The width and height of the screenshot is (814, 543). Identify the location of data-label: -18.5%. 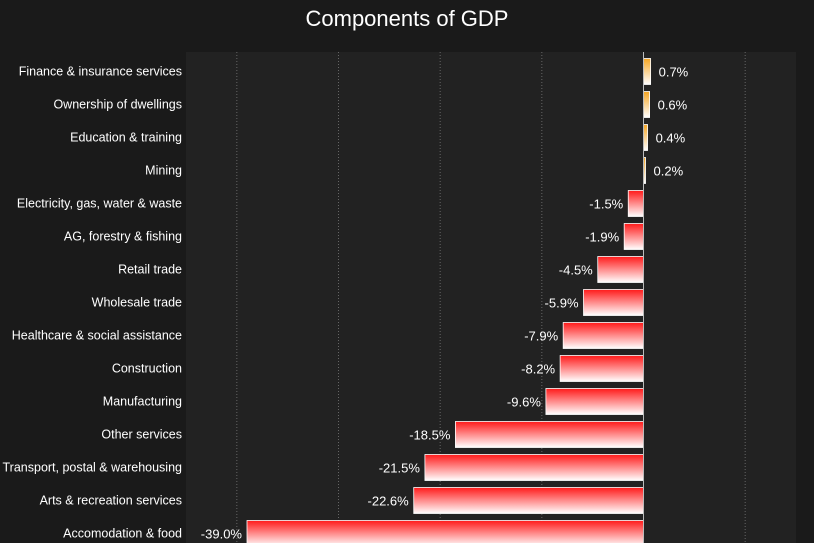
(430, 435).